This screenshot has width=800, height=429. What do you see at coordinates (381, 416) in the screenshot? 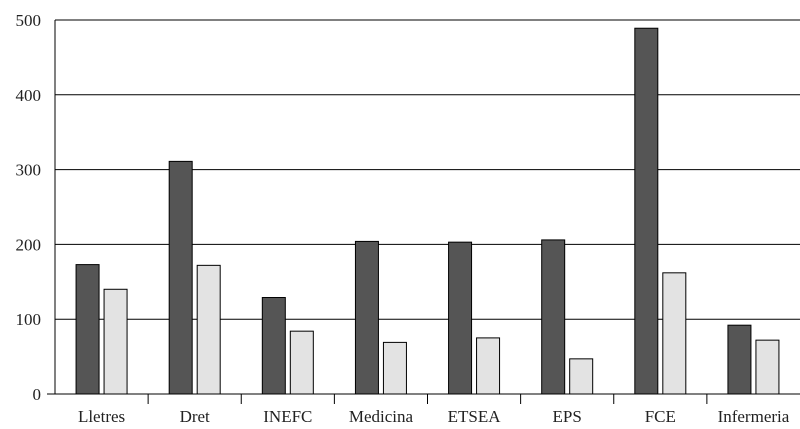
I see `x-tick-label: Medicina` at bounding box center [381, 416].